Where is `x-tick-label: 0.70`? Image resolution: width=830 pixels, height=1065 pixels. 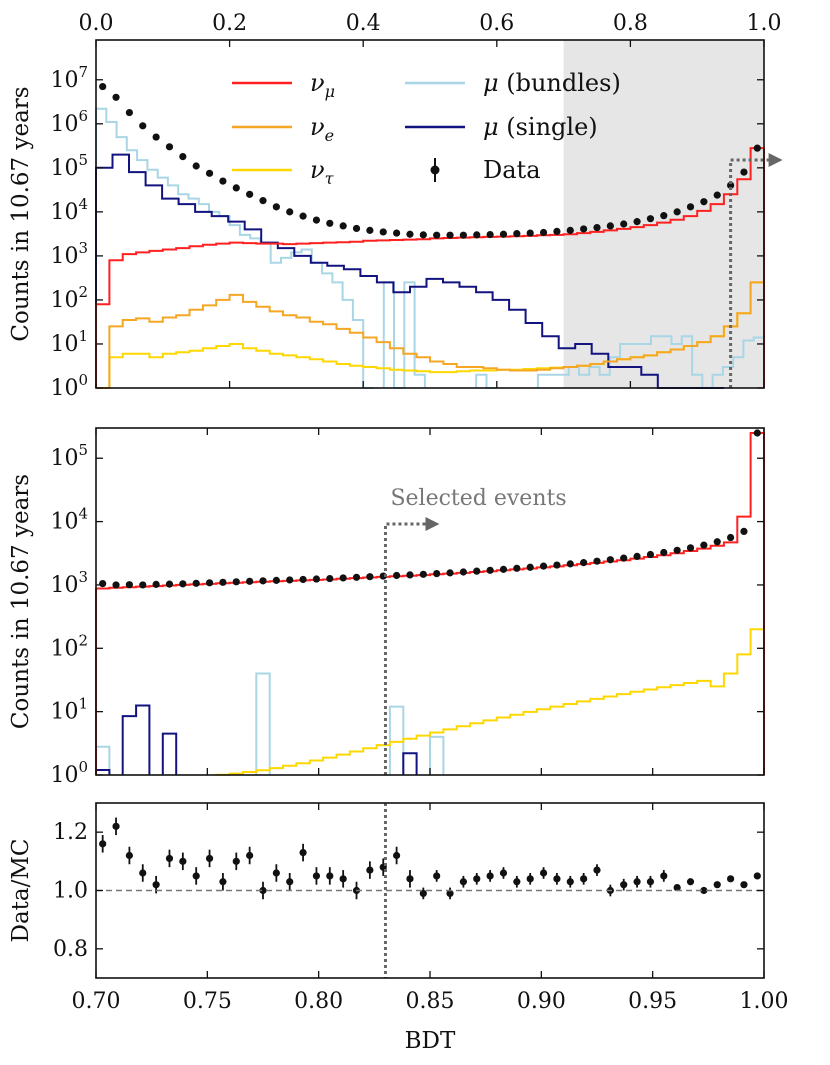 x-tick-label: 0.70 is located at coordinates (96, 1001).